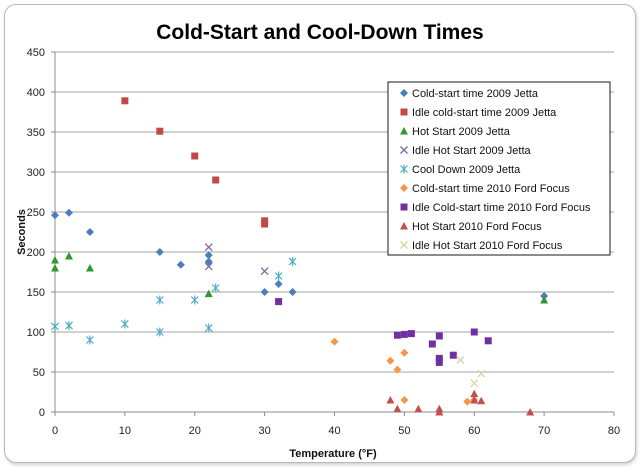 Image resolution: width=642 pixels, height=469 pixels. Describe the element at coordinates (36, 333) in the screenshot. I see `y-tick-label: 100` at that location.